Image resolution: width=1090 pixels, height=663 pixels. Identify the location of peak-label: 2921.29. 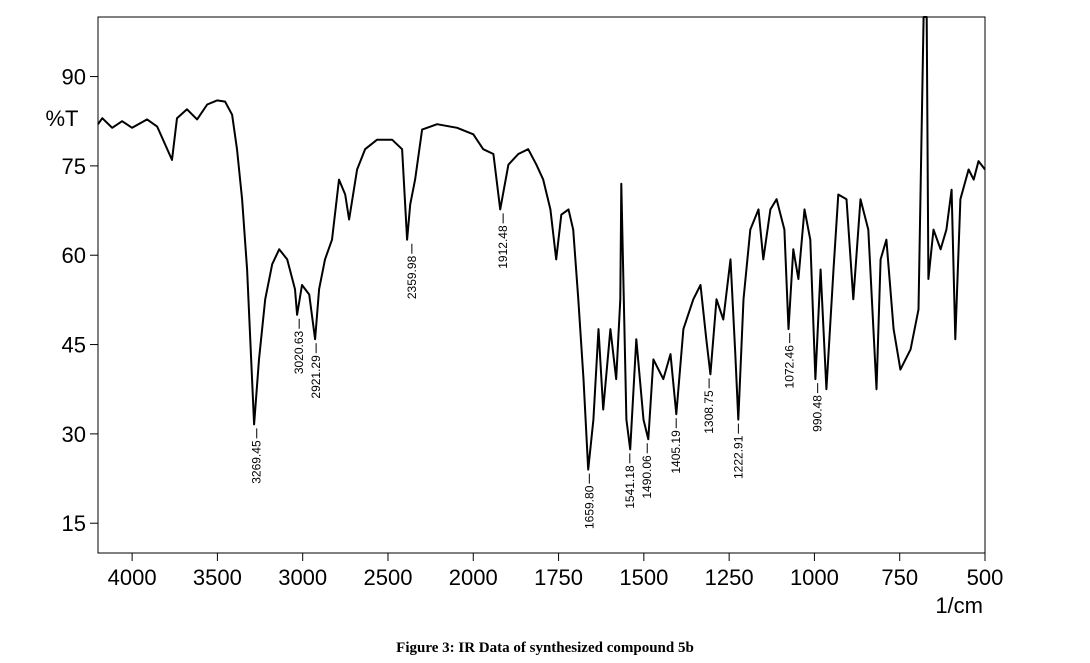
(316, 377).